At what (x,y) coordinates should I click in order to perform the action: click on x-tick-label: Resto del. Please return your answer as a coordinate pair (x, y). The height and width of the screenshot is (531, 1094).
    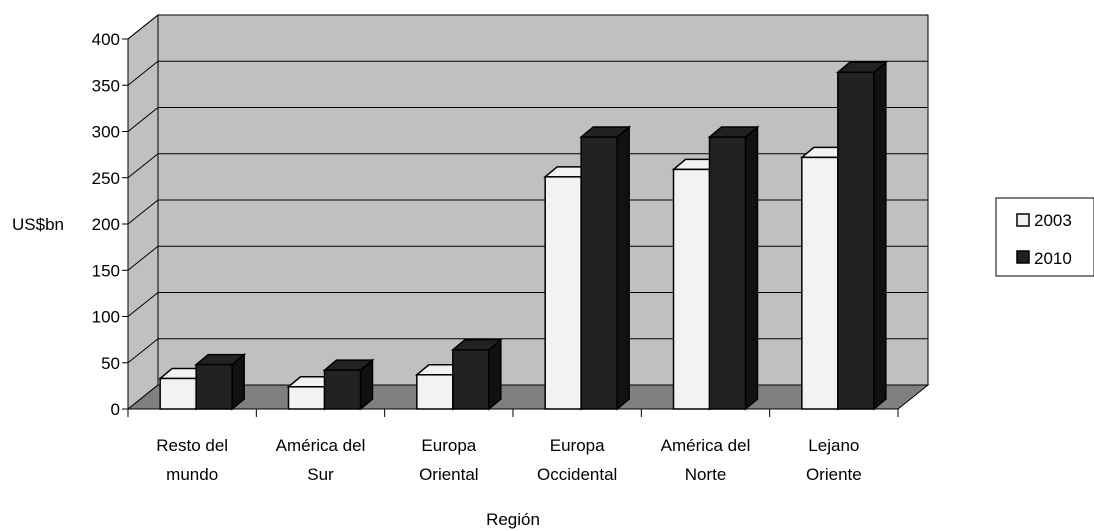
    Looking at the image, I should click on (192, 445).